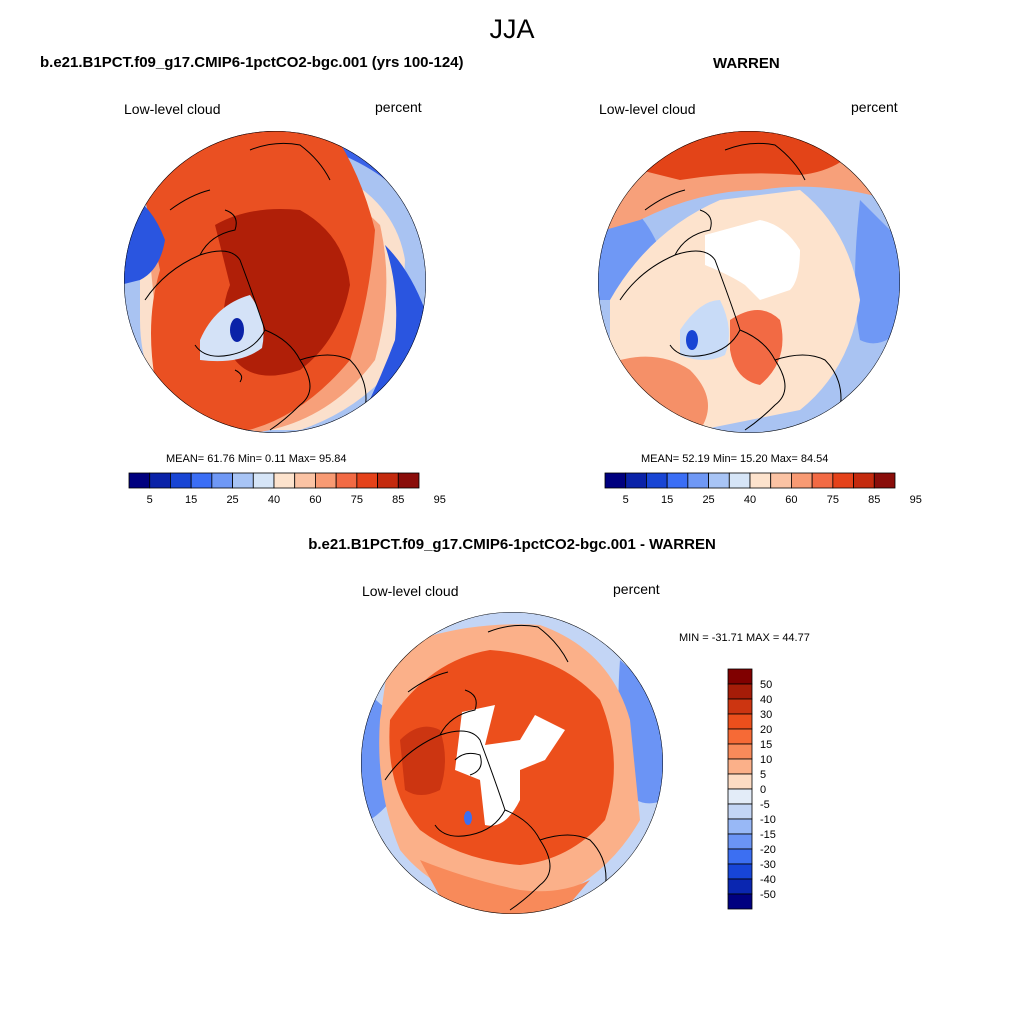 Image resolution: width=1024 pixels, height=1024 pixels. What do you see at coordinates (274, 500) in the screenshot?
I see `panel-1-colorbar-tick-label: 40` at bounding box center [274, 500].